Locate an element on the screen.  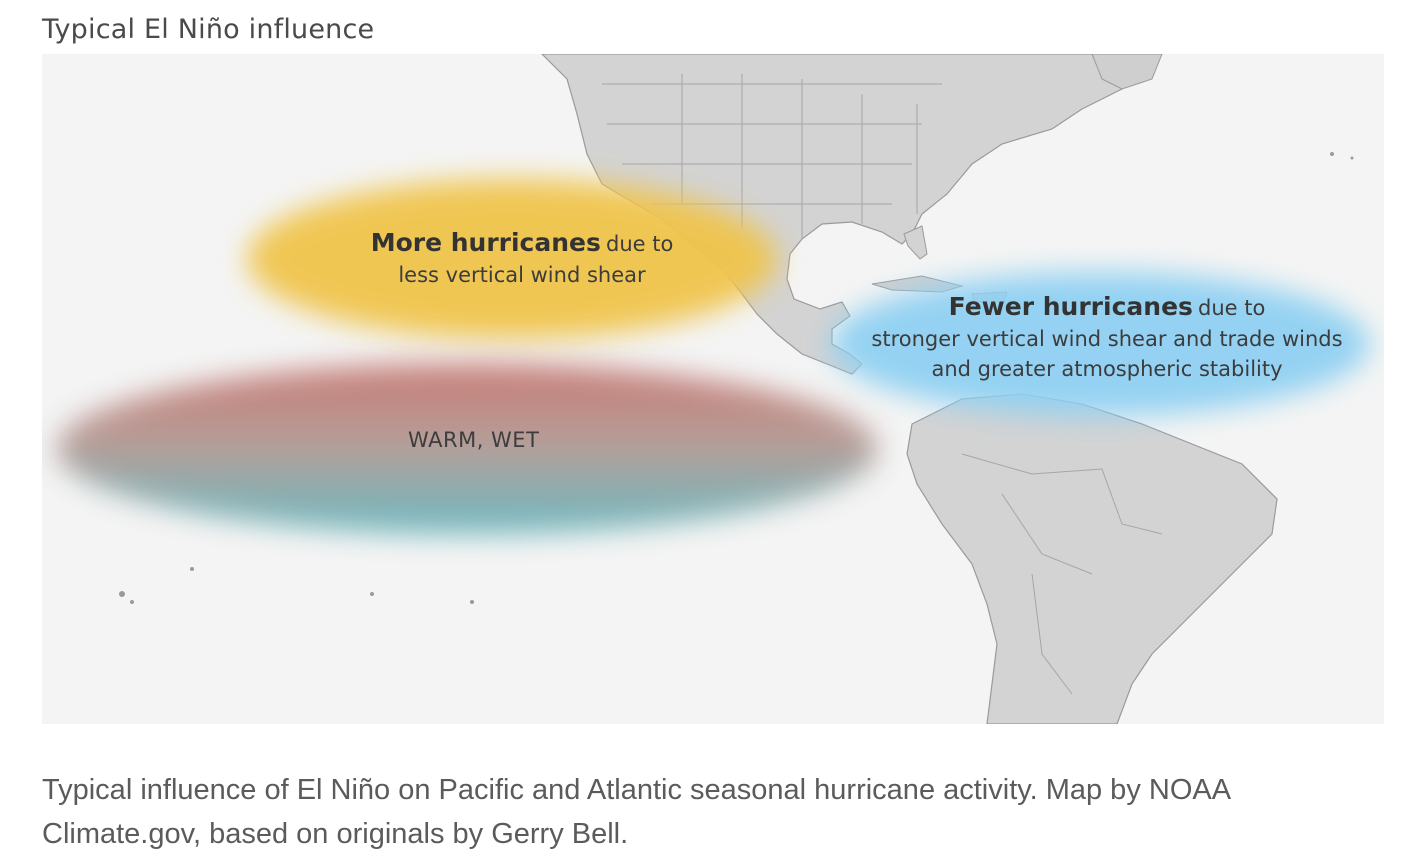
fewer-hurricanes-region is located at coordinates (1100, 344).